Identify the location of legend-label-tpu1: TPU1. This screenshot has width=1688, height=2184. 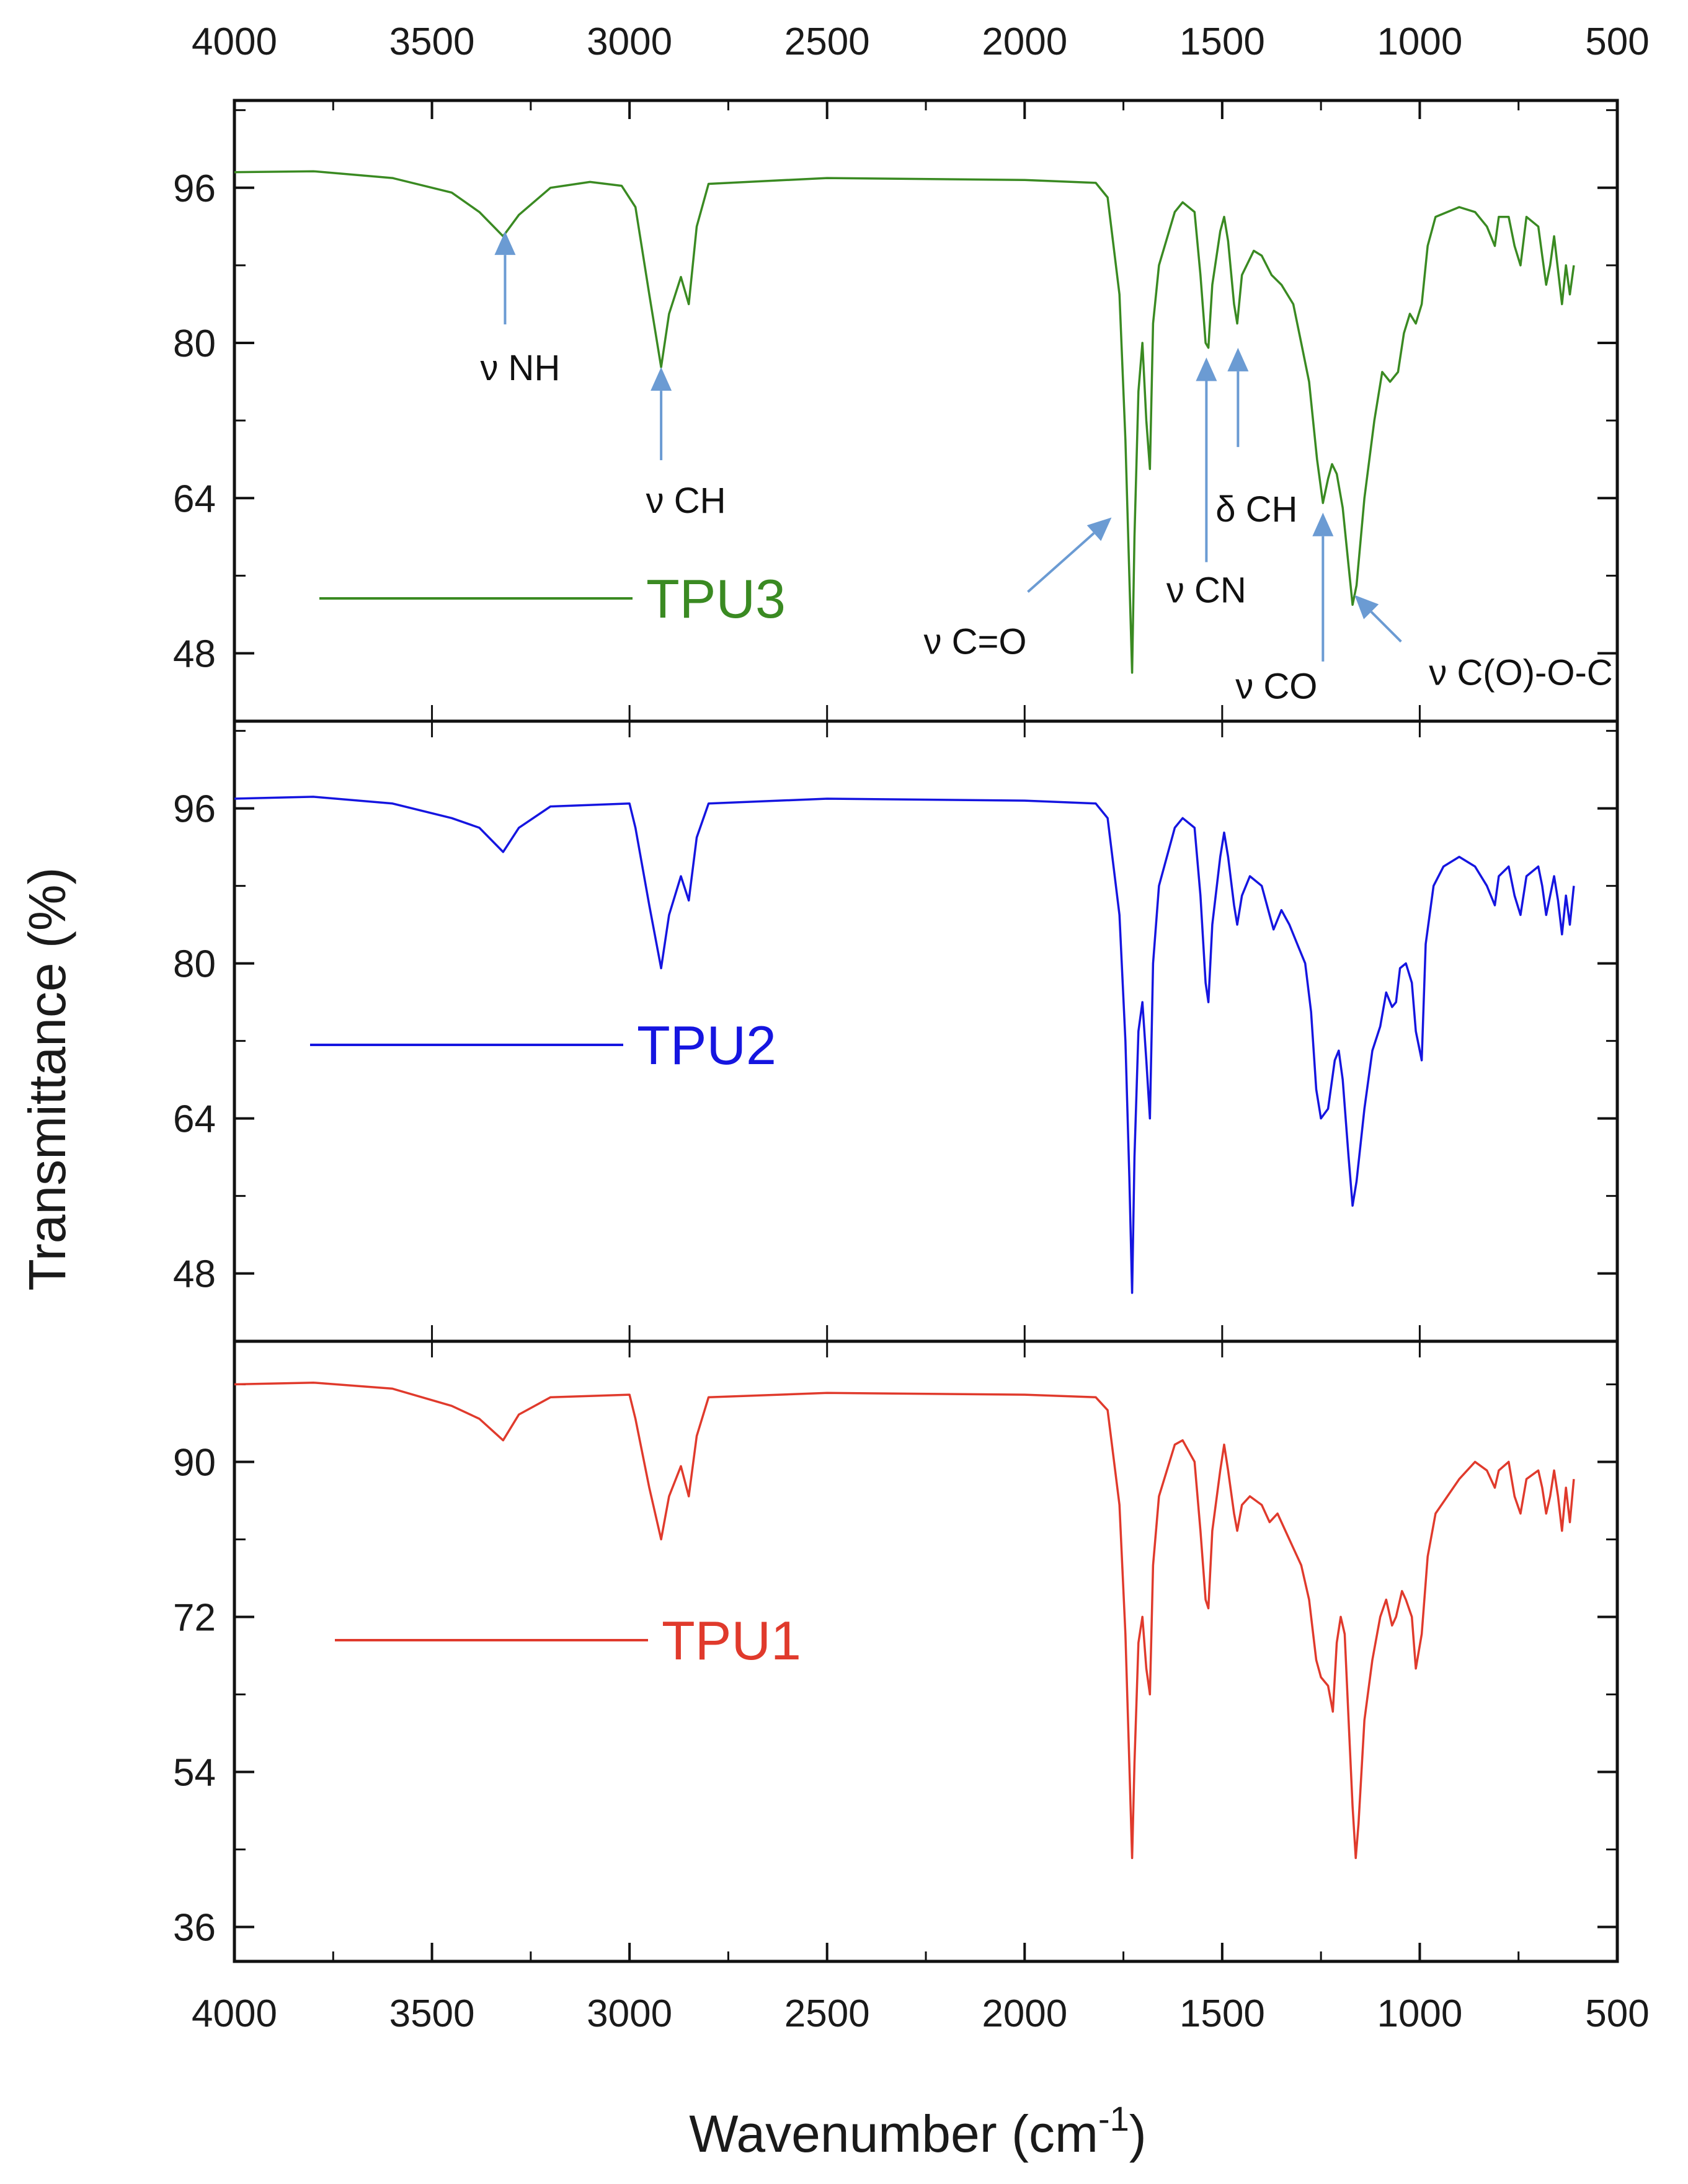
(731, 1640).